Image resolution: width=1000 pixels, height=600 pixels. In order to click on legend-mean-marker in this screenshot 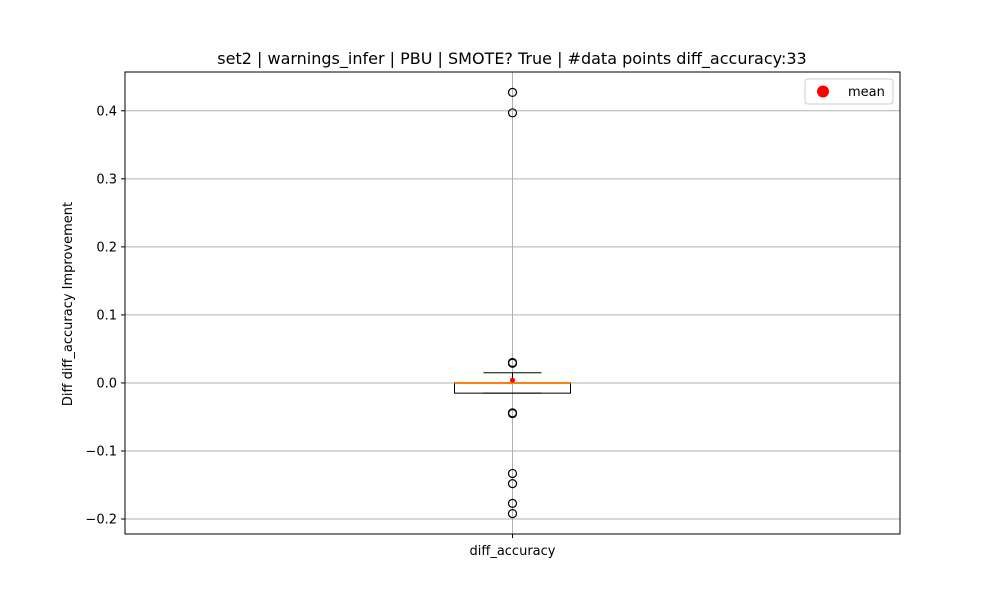, I will do `click(823, 91)`.